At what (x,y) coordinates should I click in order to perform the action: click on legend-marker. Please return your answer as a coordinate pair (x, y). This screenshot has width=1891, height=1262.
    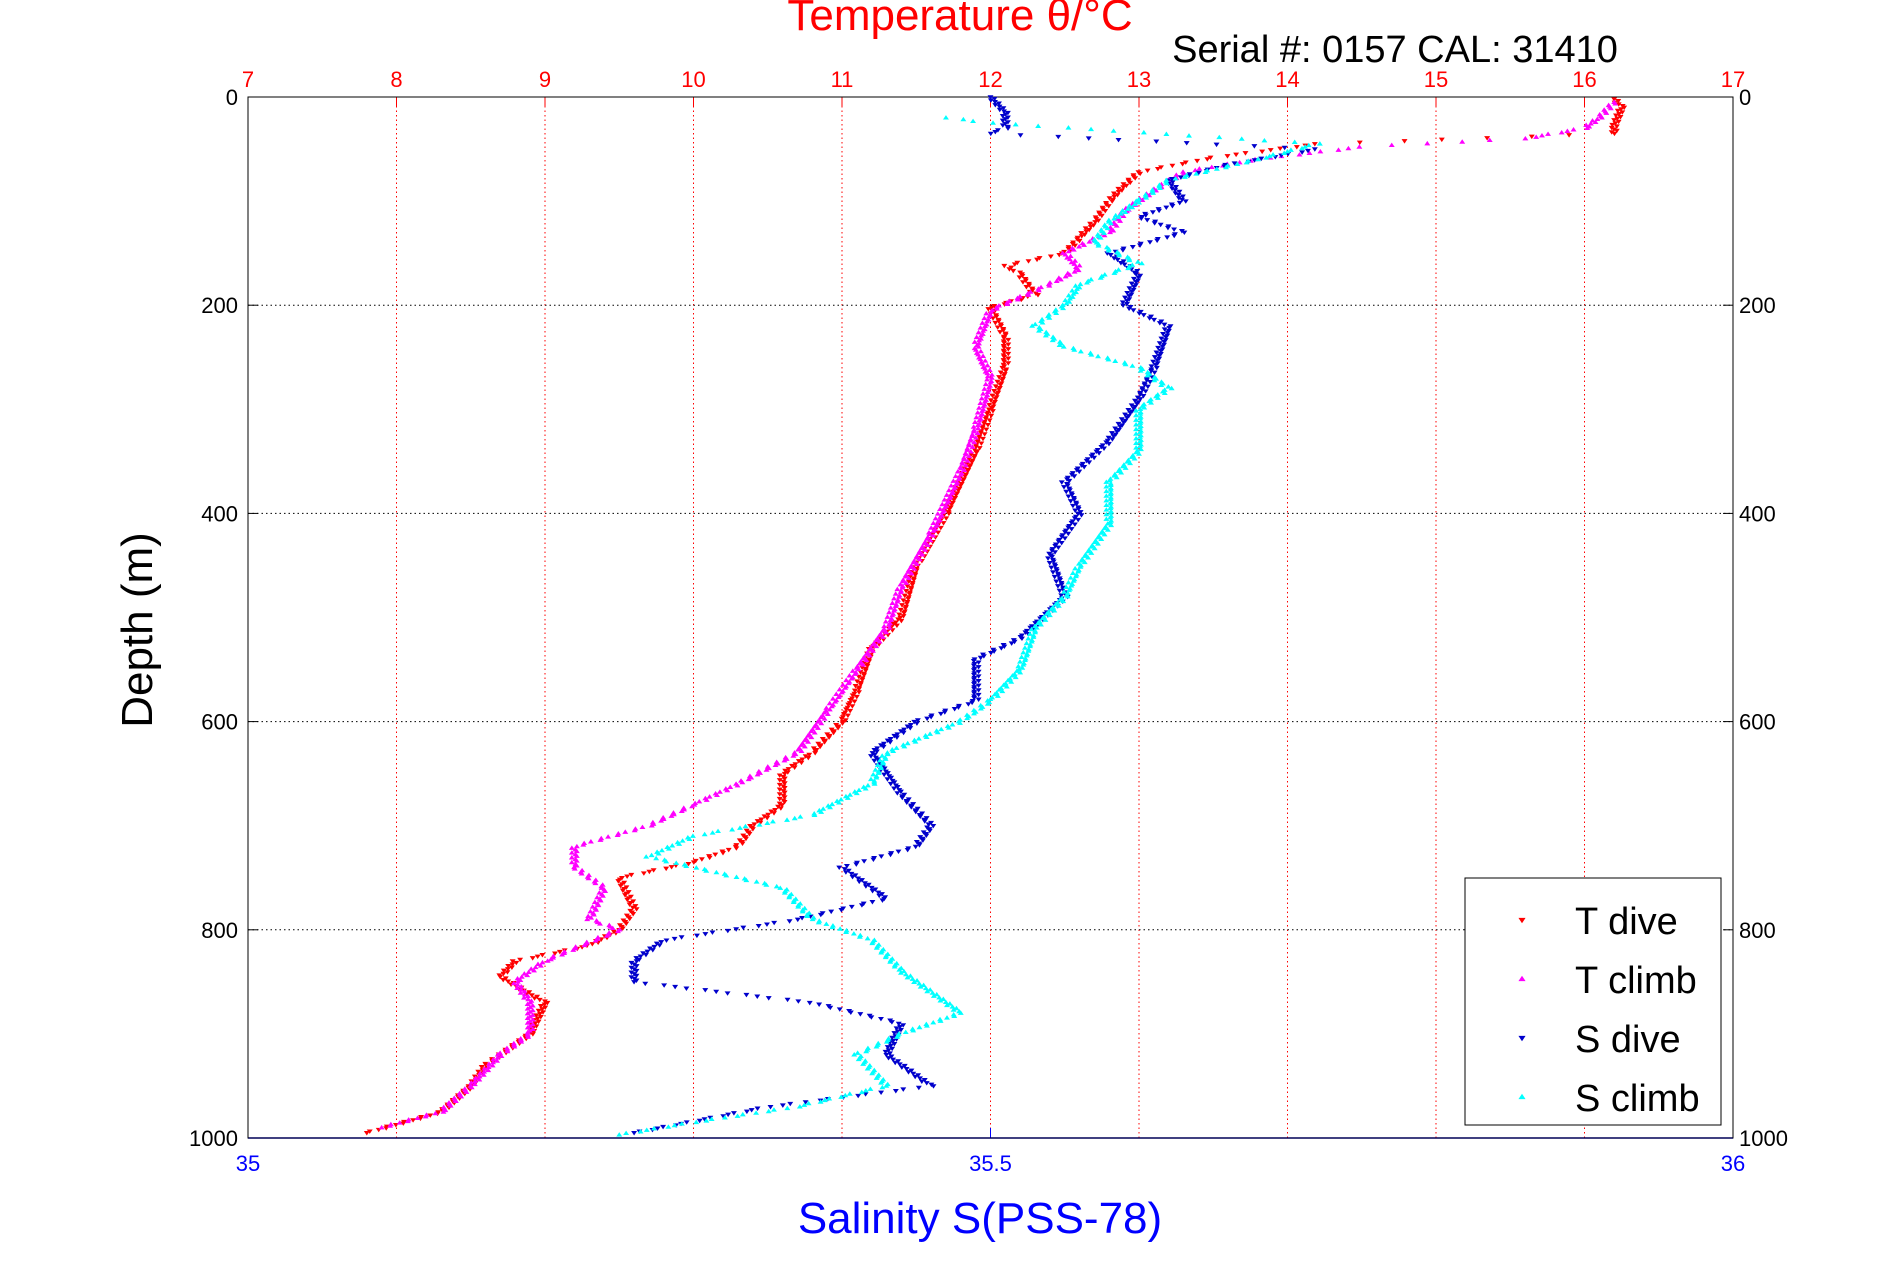
    Looking at the image, I should click on (1522, 1096).